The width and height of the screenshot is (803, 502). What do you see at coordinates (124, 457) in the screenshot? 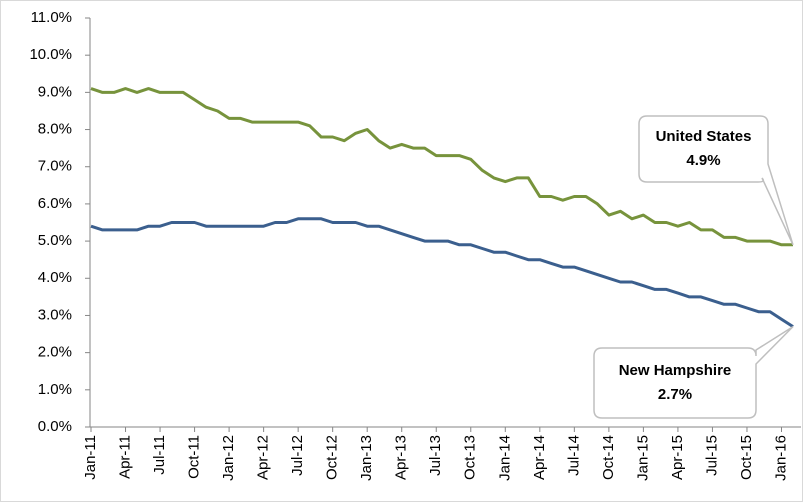
I see `x-tick-label: Apr-11` at bounding box center [124, 457].